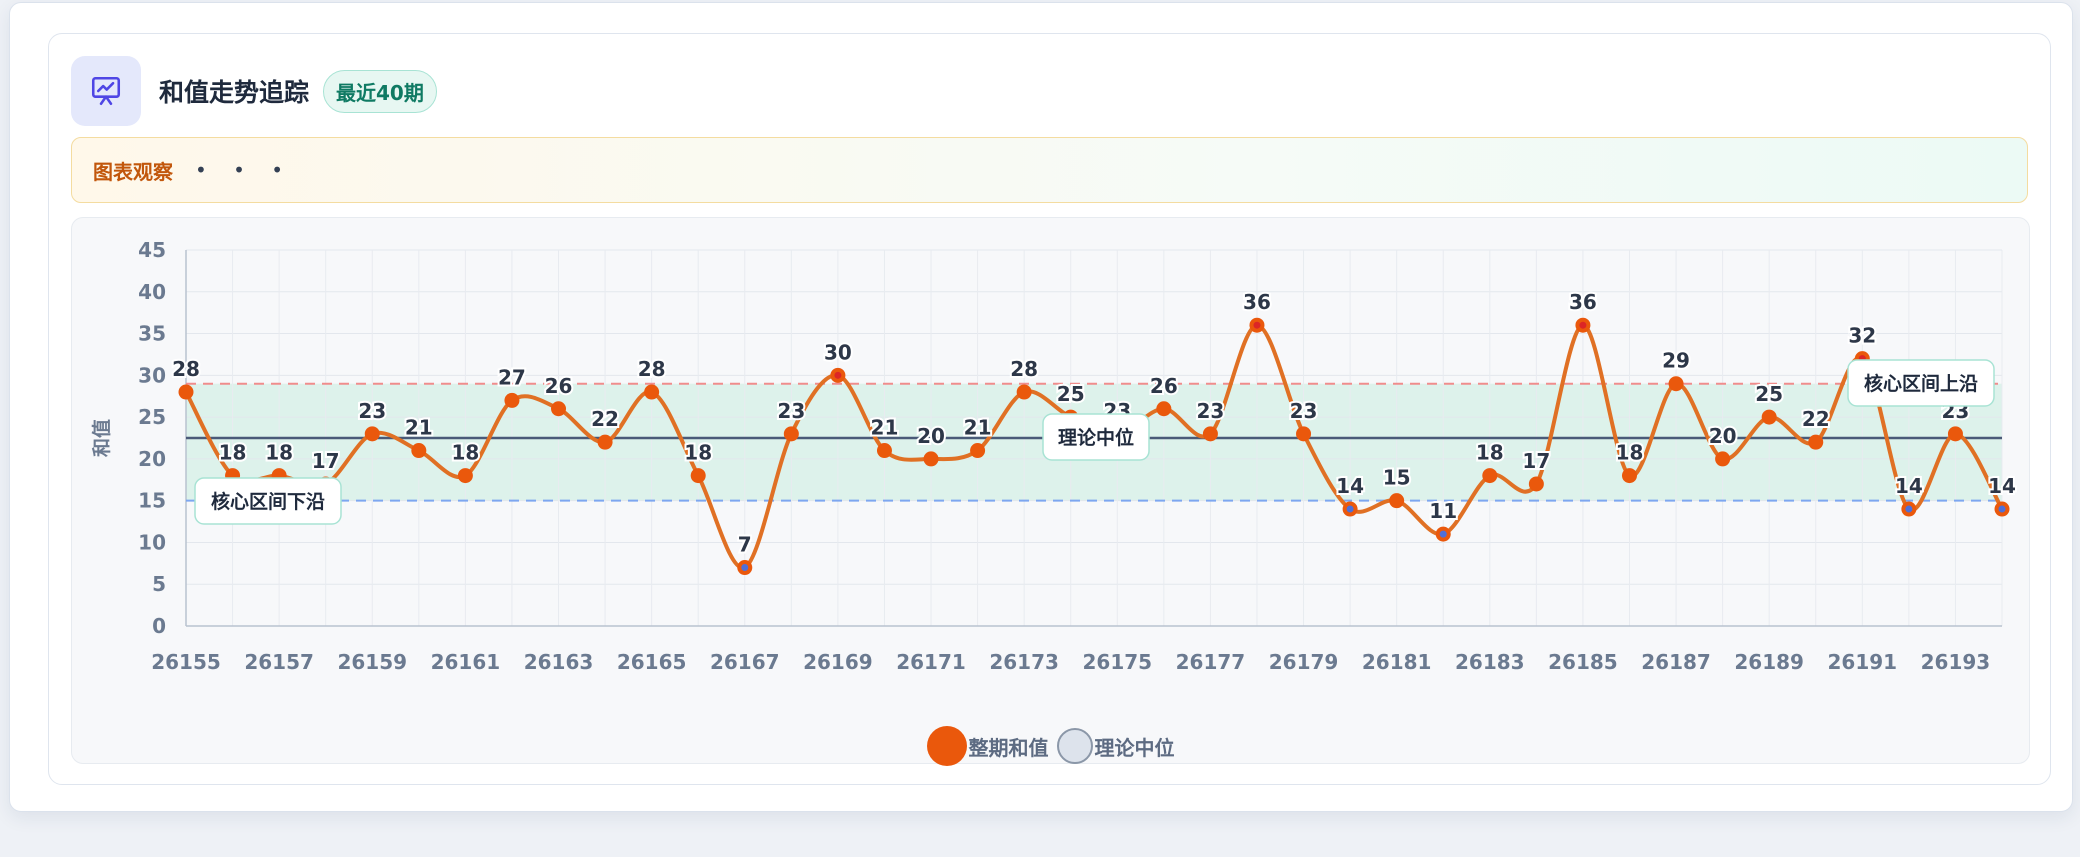 The width and height of the screenshot is (2080, 857). I want to click on lower-bound-callout-text: 核心区间下沿, so click(268, 501).